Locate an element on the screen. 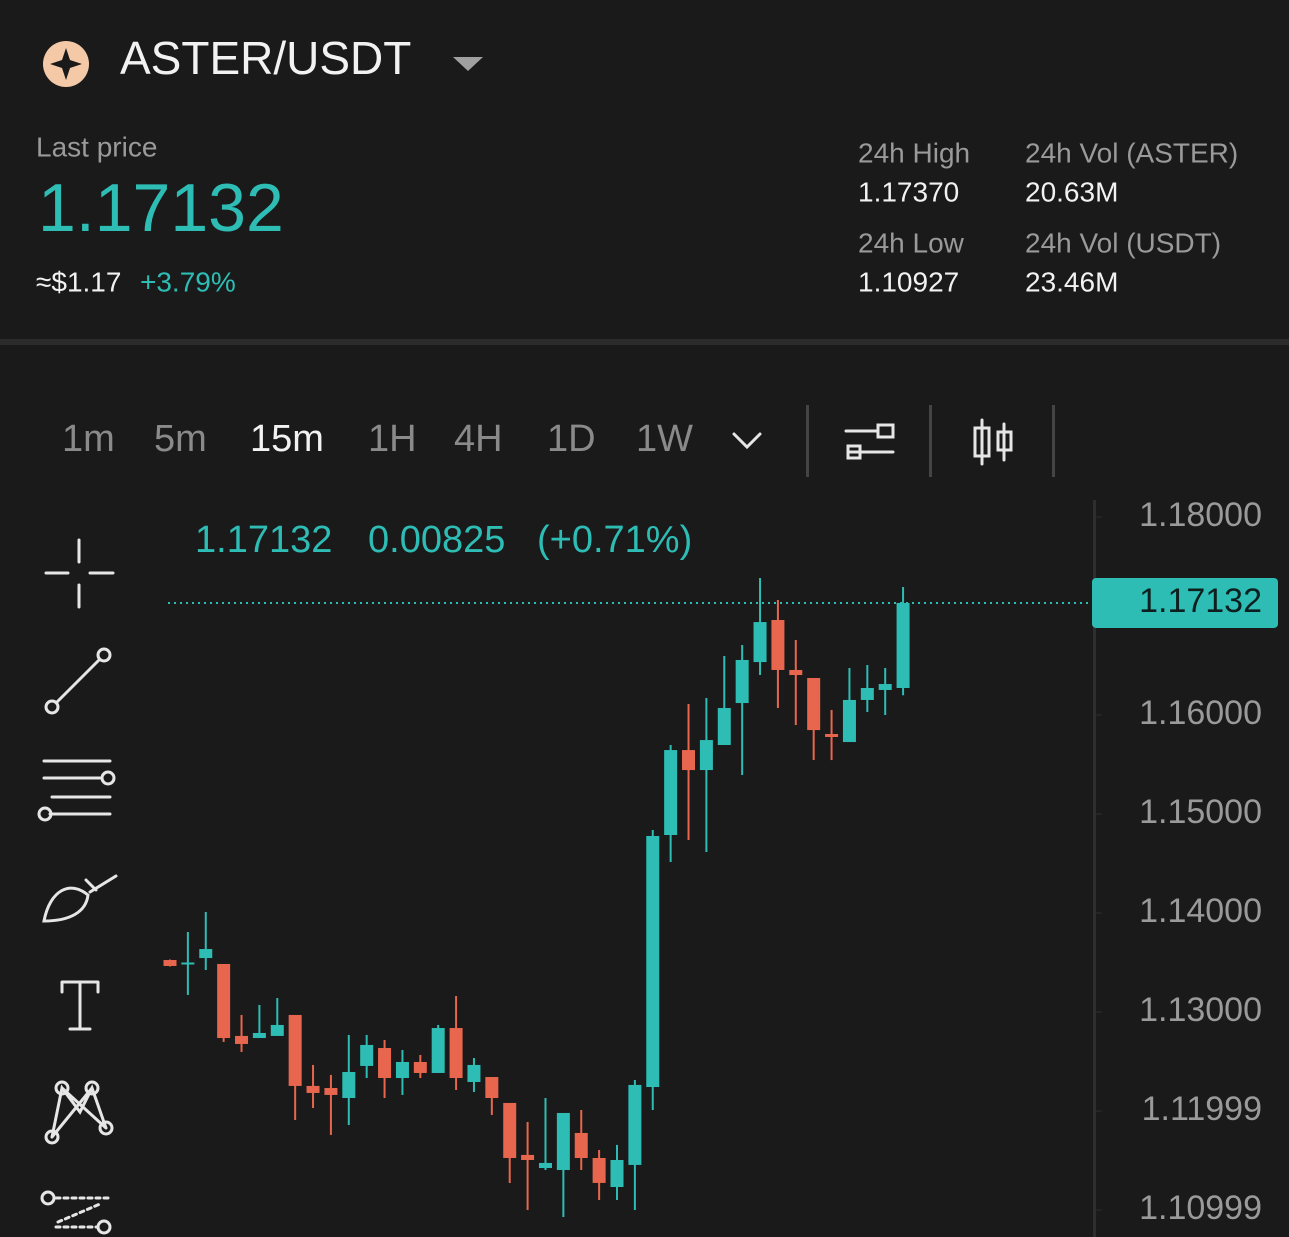 The width and height of the screenshot is (1289, 1237). change: +3.79% is located at coordinates (188, 281).